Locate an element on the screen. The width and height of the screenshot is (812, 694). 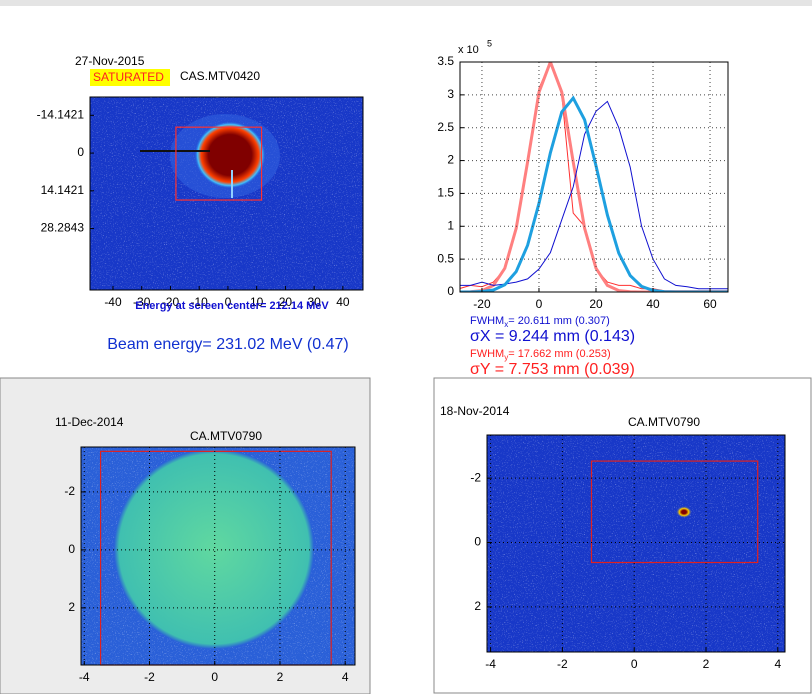
beam-disc is located at coordinates (214, 549).